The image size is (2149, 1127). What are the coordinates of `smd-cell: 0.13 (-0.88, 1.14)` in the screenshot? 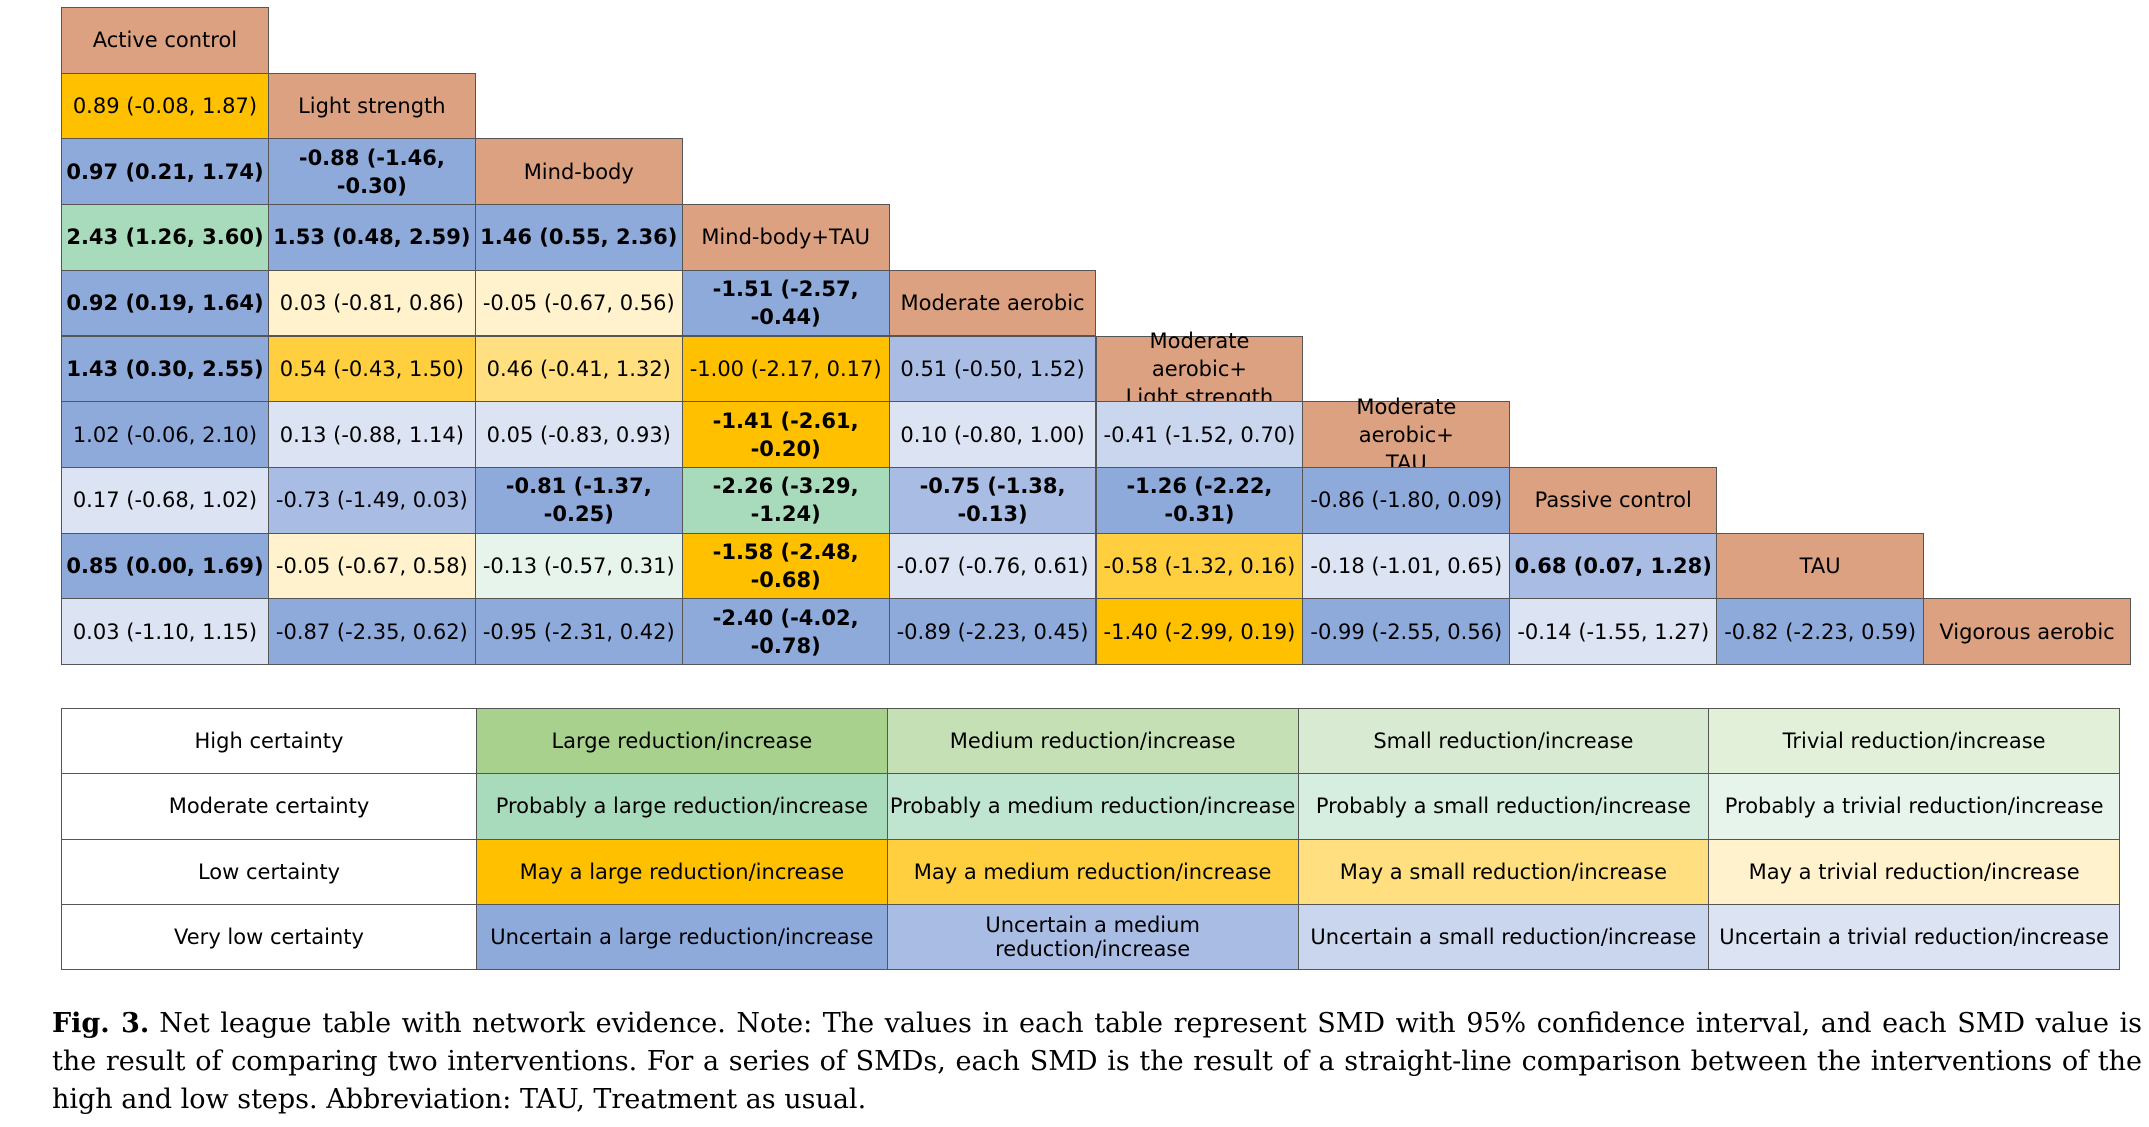 It's located at (371, 434).